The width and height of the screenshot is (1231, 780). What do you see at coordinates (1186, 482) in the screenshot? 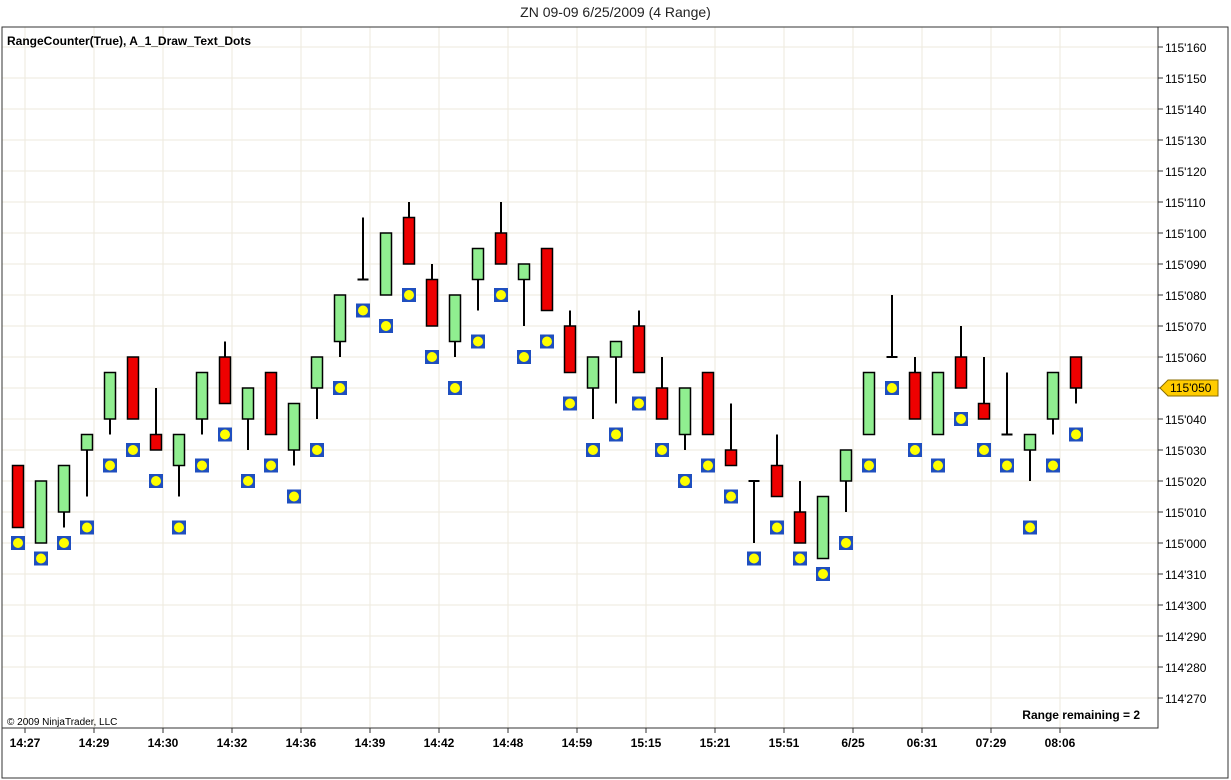
I see `y-tick-label: 115'020` at bounding box center [1186, 482].